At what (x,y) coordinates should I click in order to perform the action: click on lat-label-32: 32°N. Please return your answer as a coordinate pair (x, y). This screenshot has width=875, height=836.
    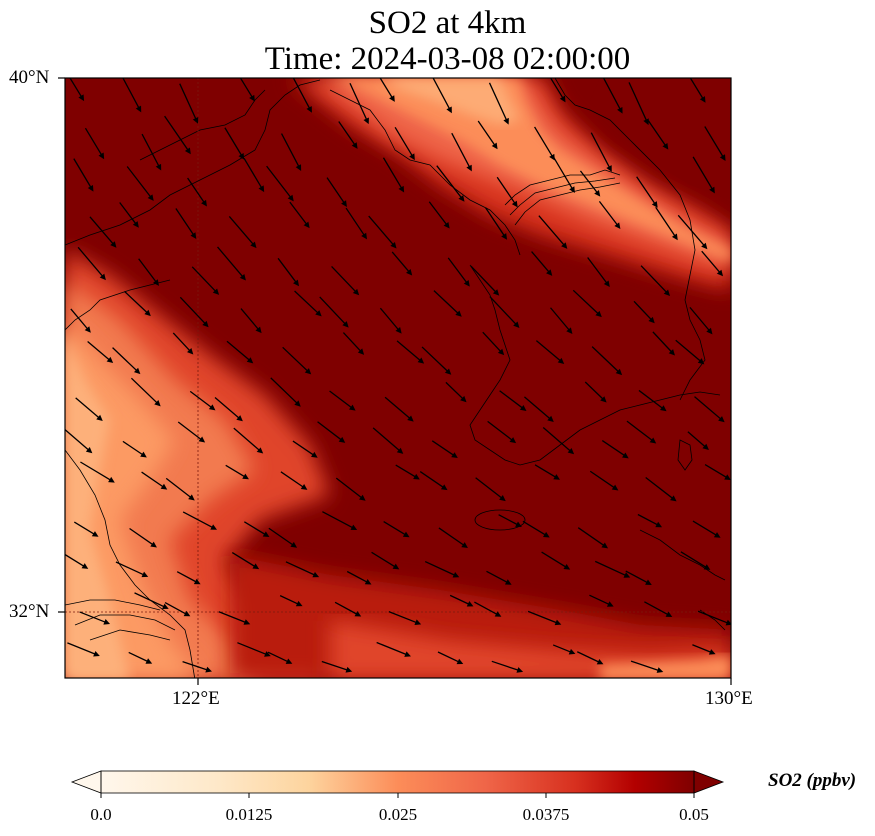
    Looking at the image, I should click on (29, 611).